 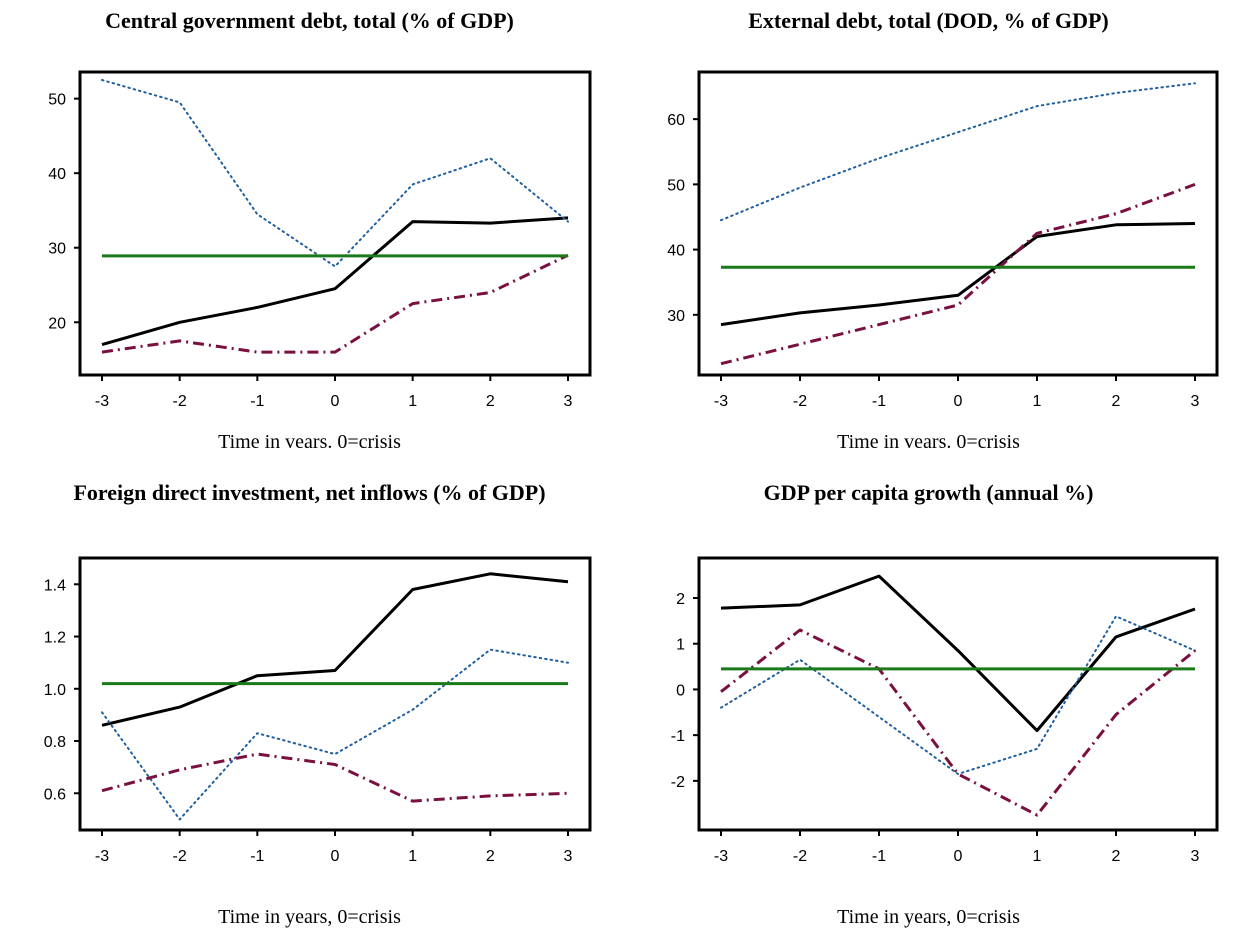 What do you see at coordinates (680, 645) in the screenshot?
I see `y-tick-label: 1` at bounding box center [680, 645].